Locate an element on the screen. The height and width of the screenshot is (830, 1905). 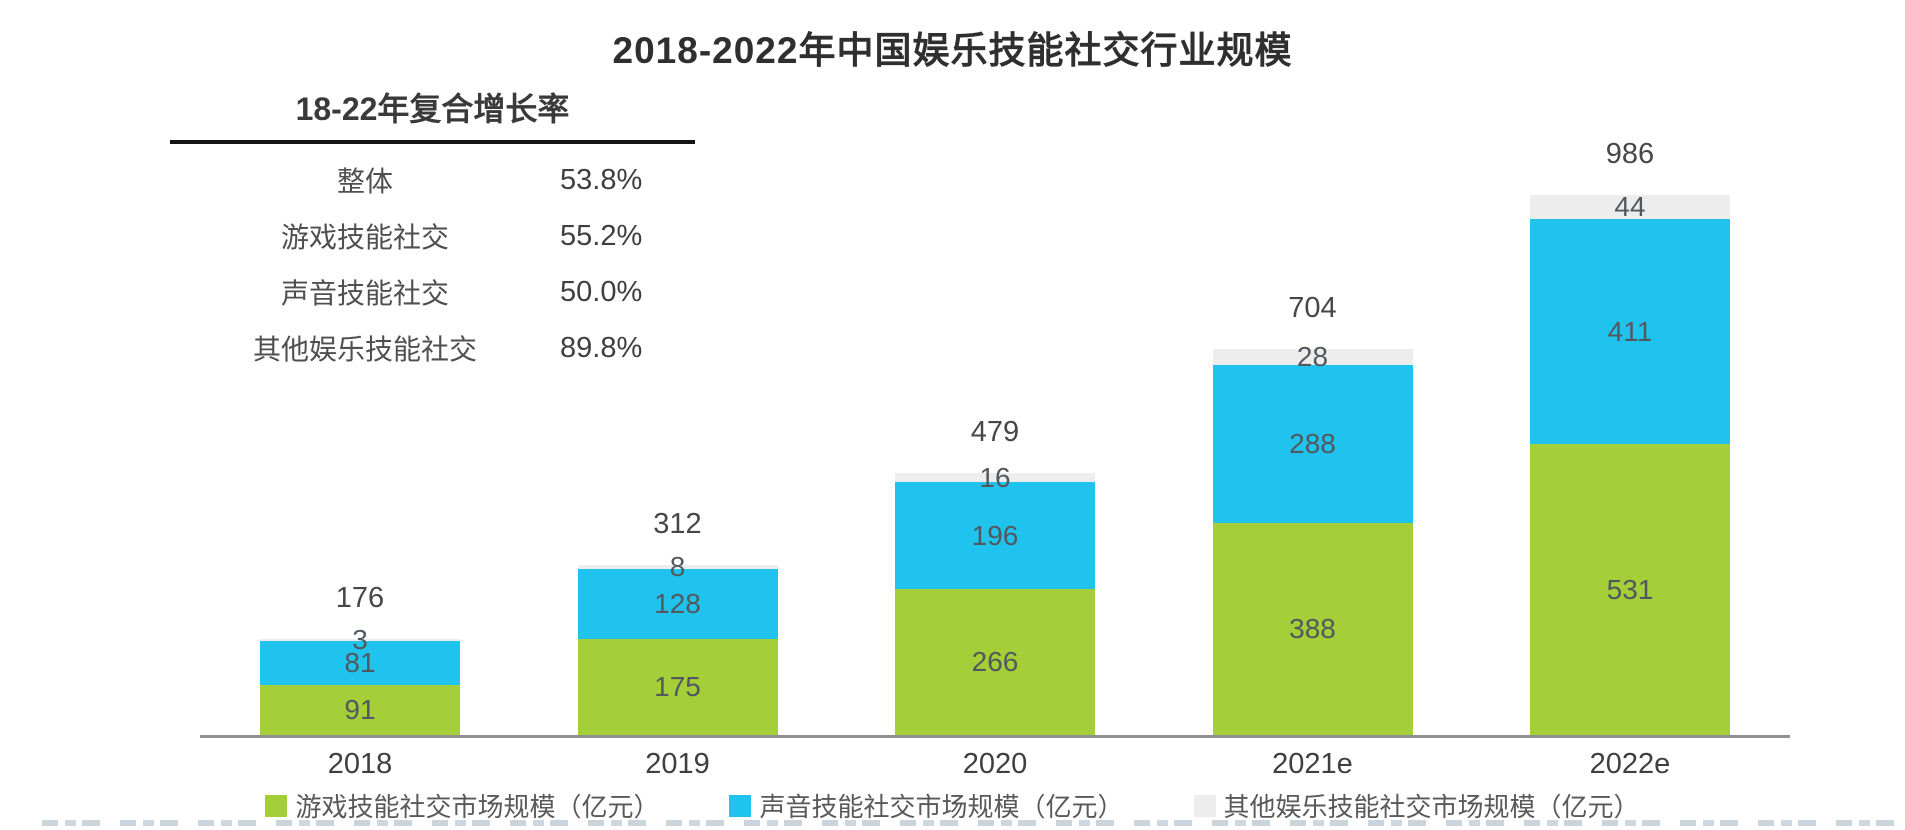
cagr-row-label: 其他娱乐技能社交 is located at coordinates (364, 349).